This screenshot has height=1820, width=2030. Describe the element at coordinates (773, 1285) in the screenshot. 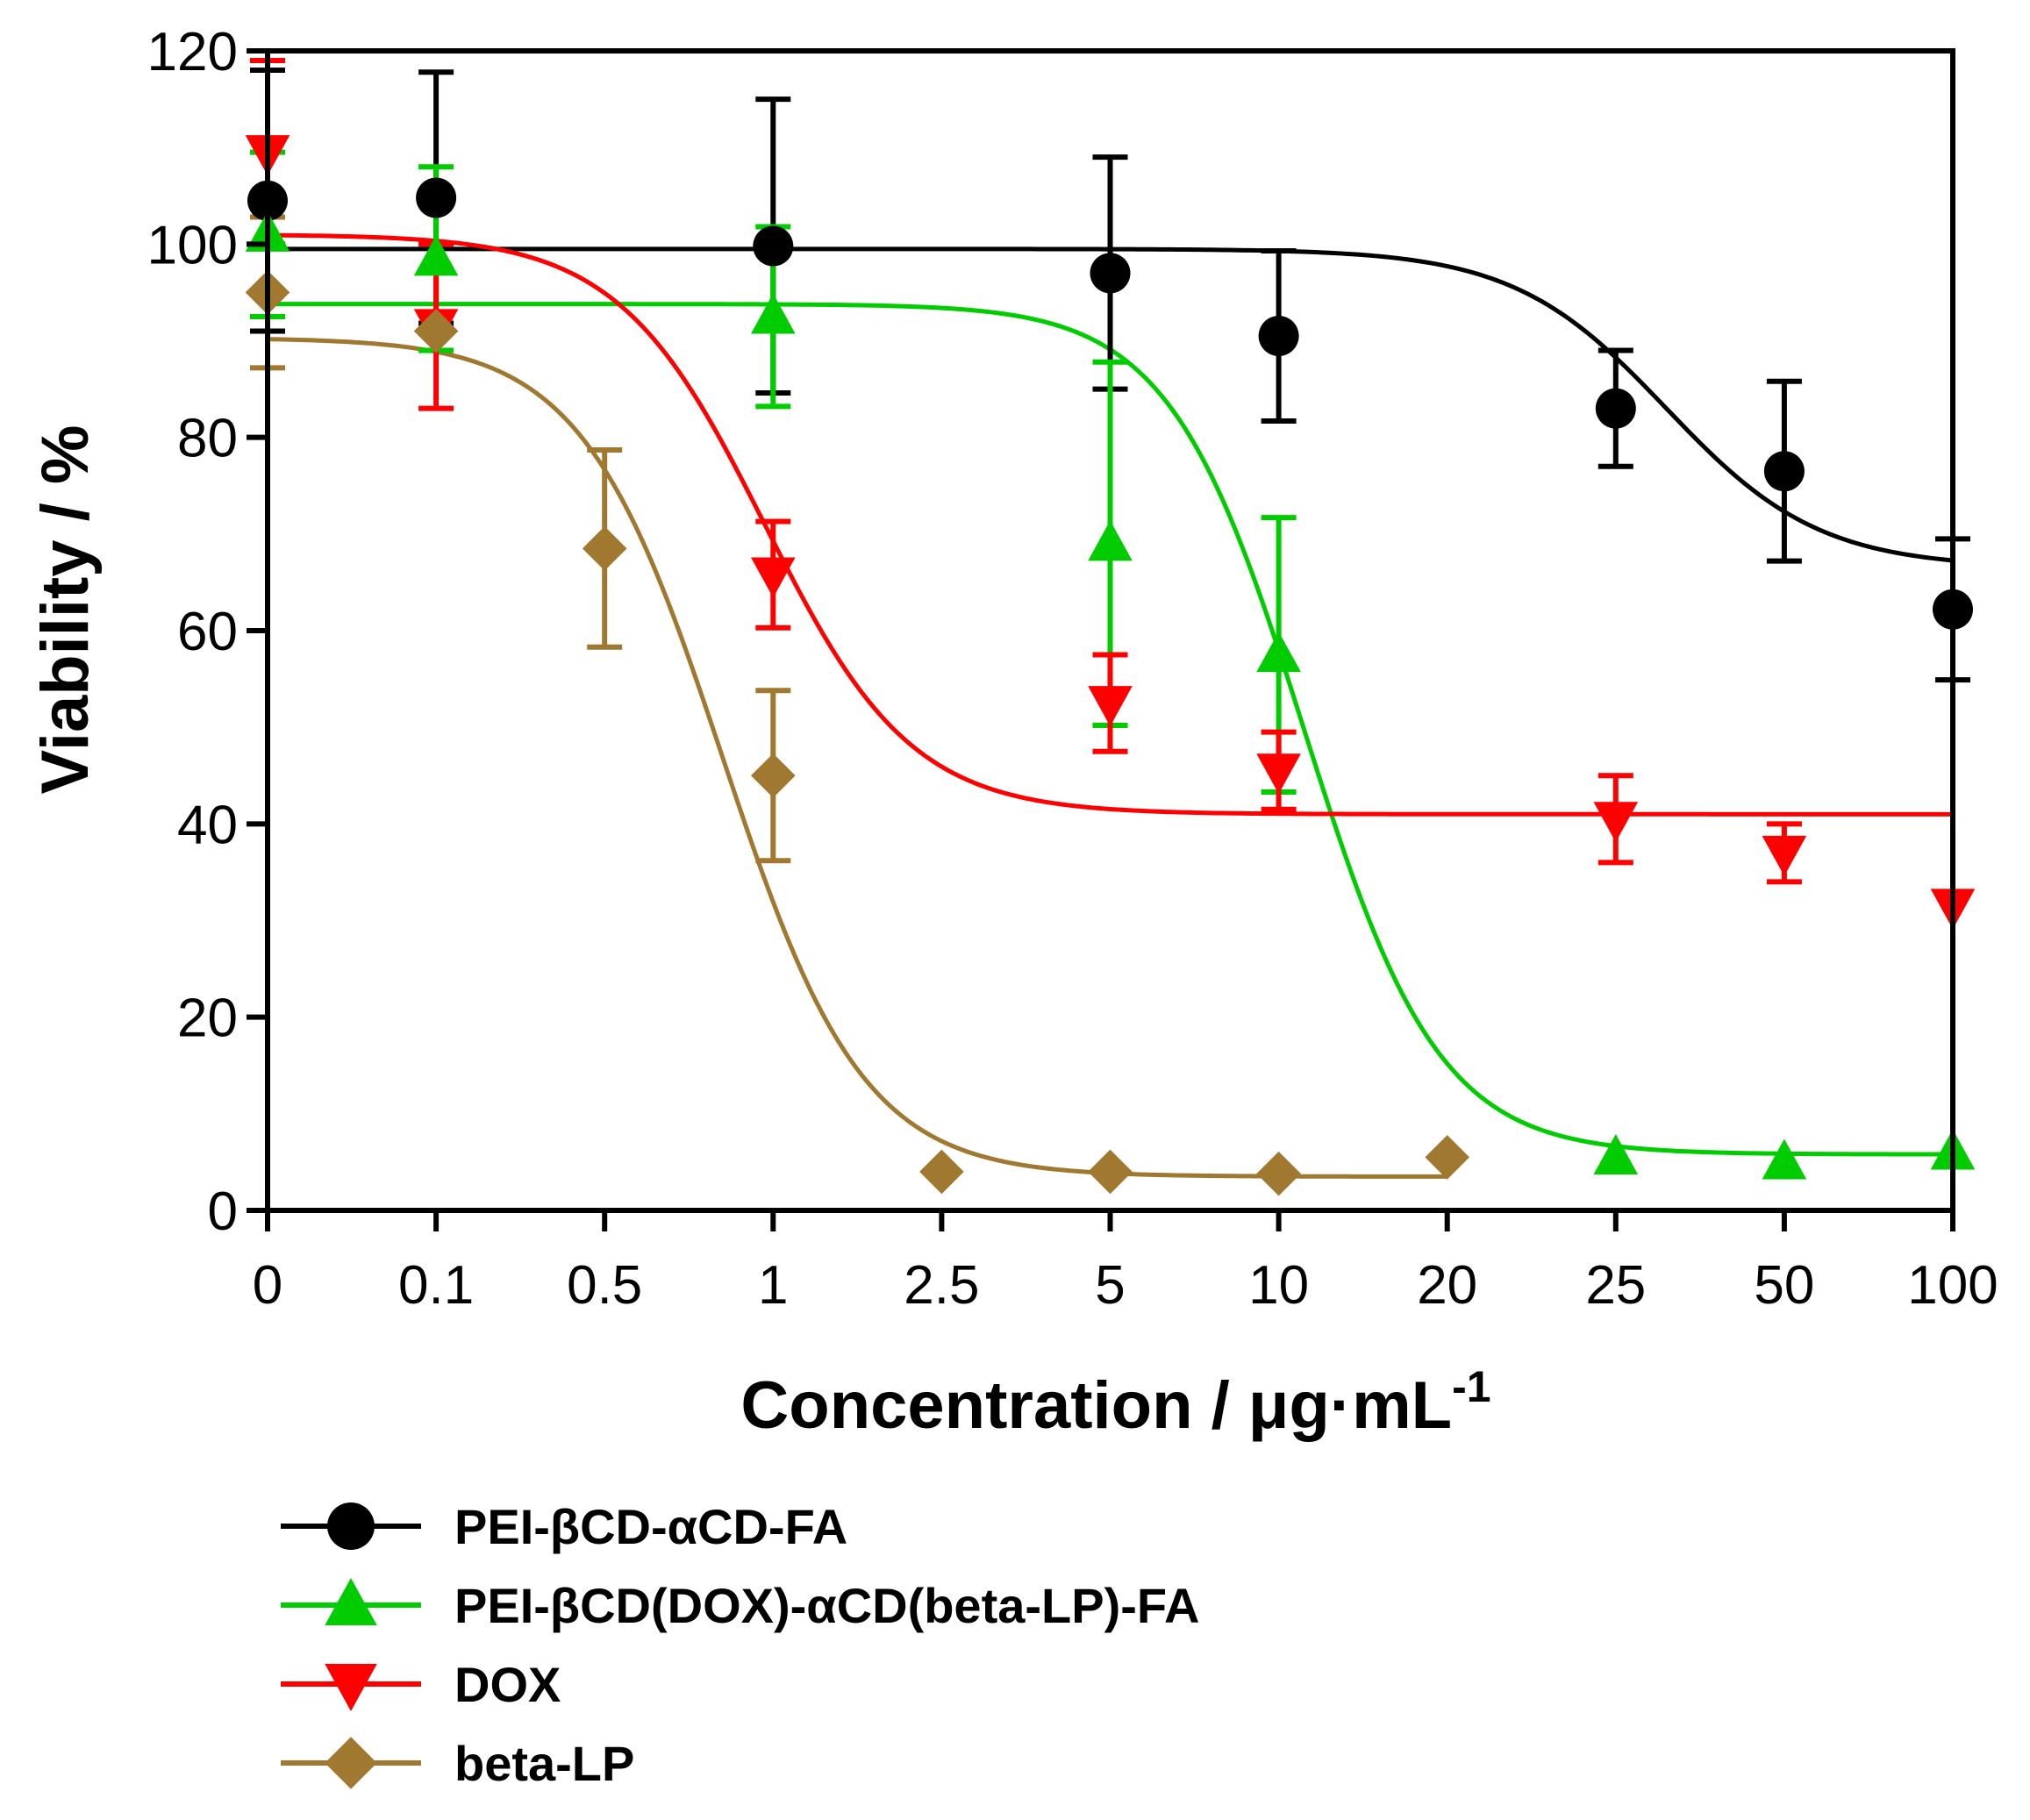

I see `x-tick-label-1: 1` at that location.